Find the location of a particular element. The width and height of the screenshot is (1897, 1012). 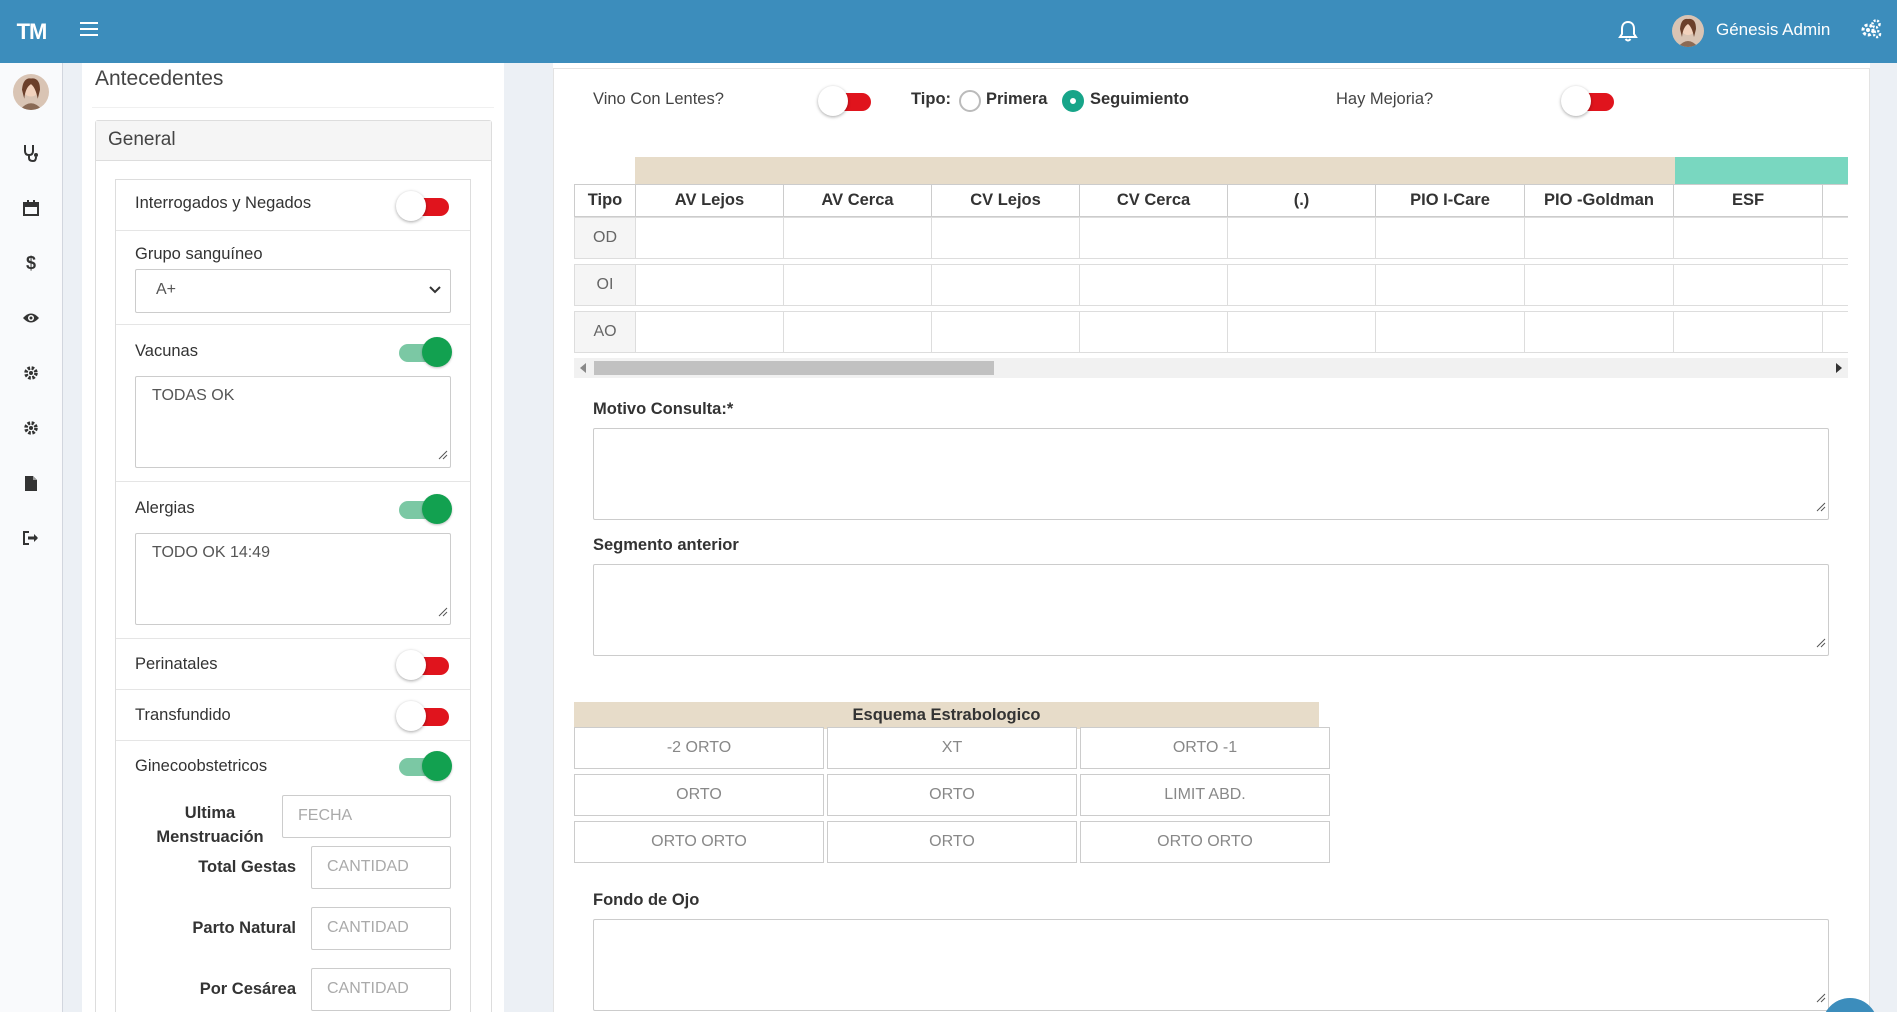

panel-top-border is located at coordinates (1211, 66).